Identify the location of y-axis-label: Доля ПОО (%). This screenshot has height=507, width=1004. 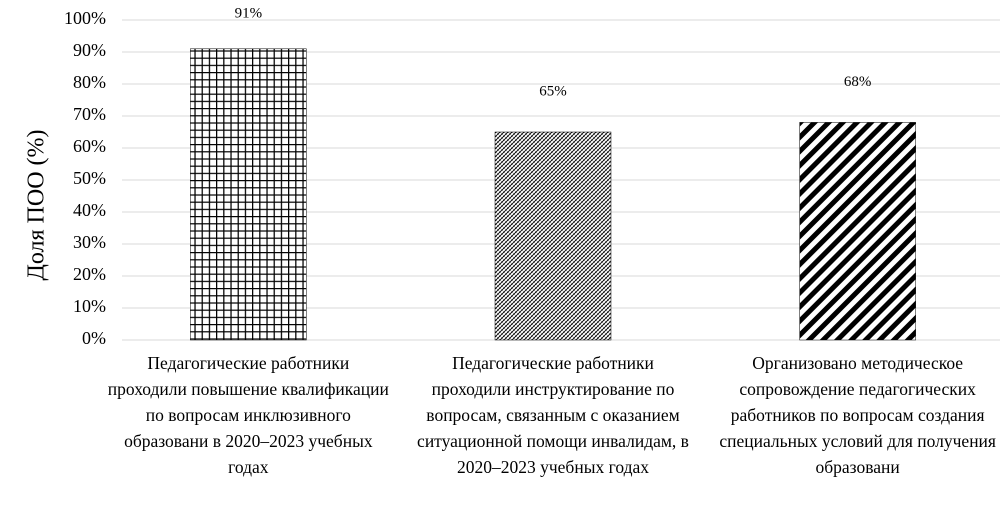
(37, 204).